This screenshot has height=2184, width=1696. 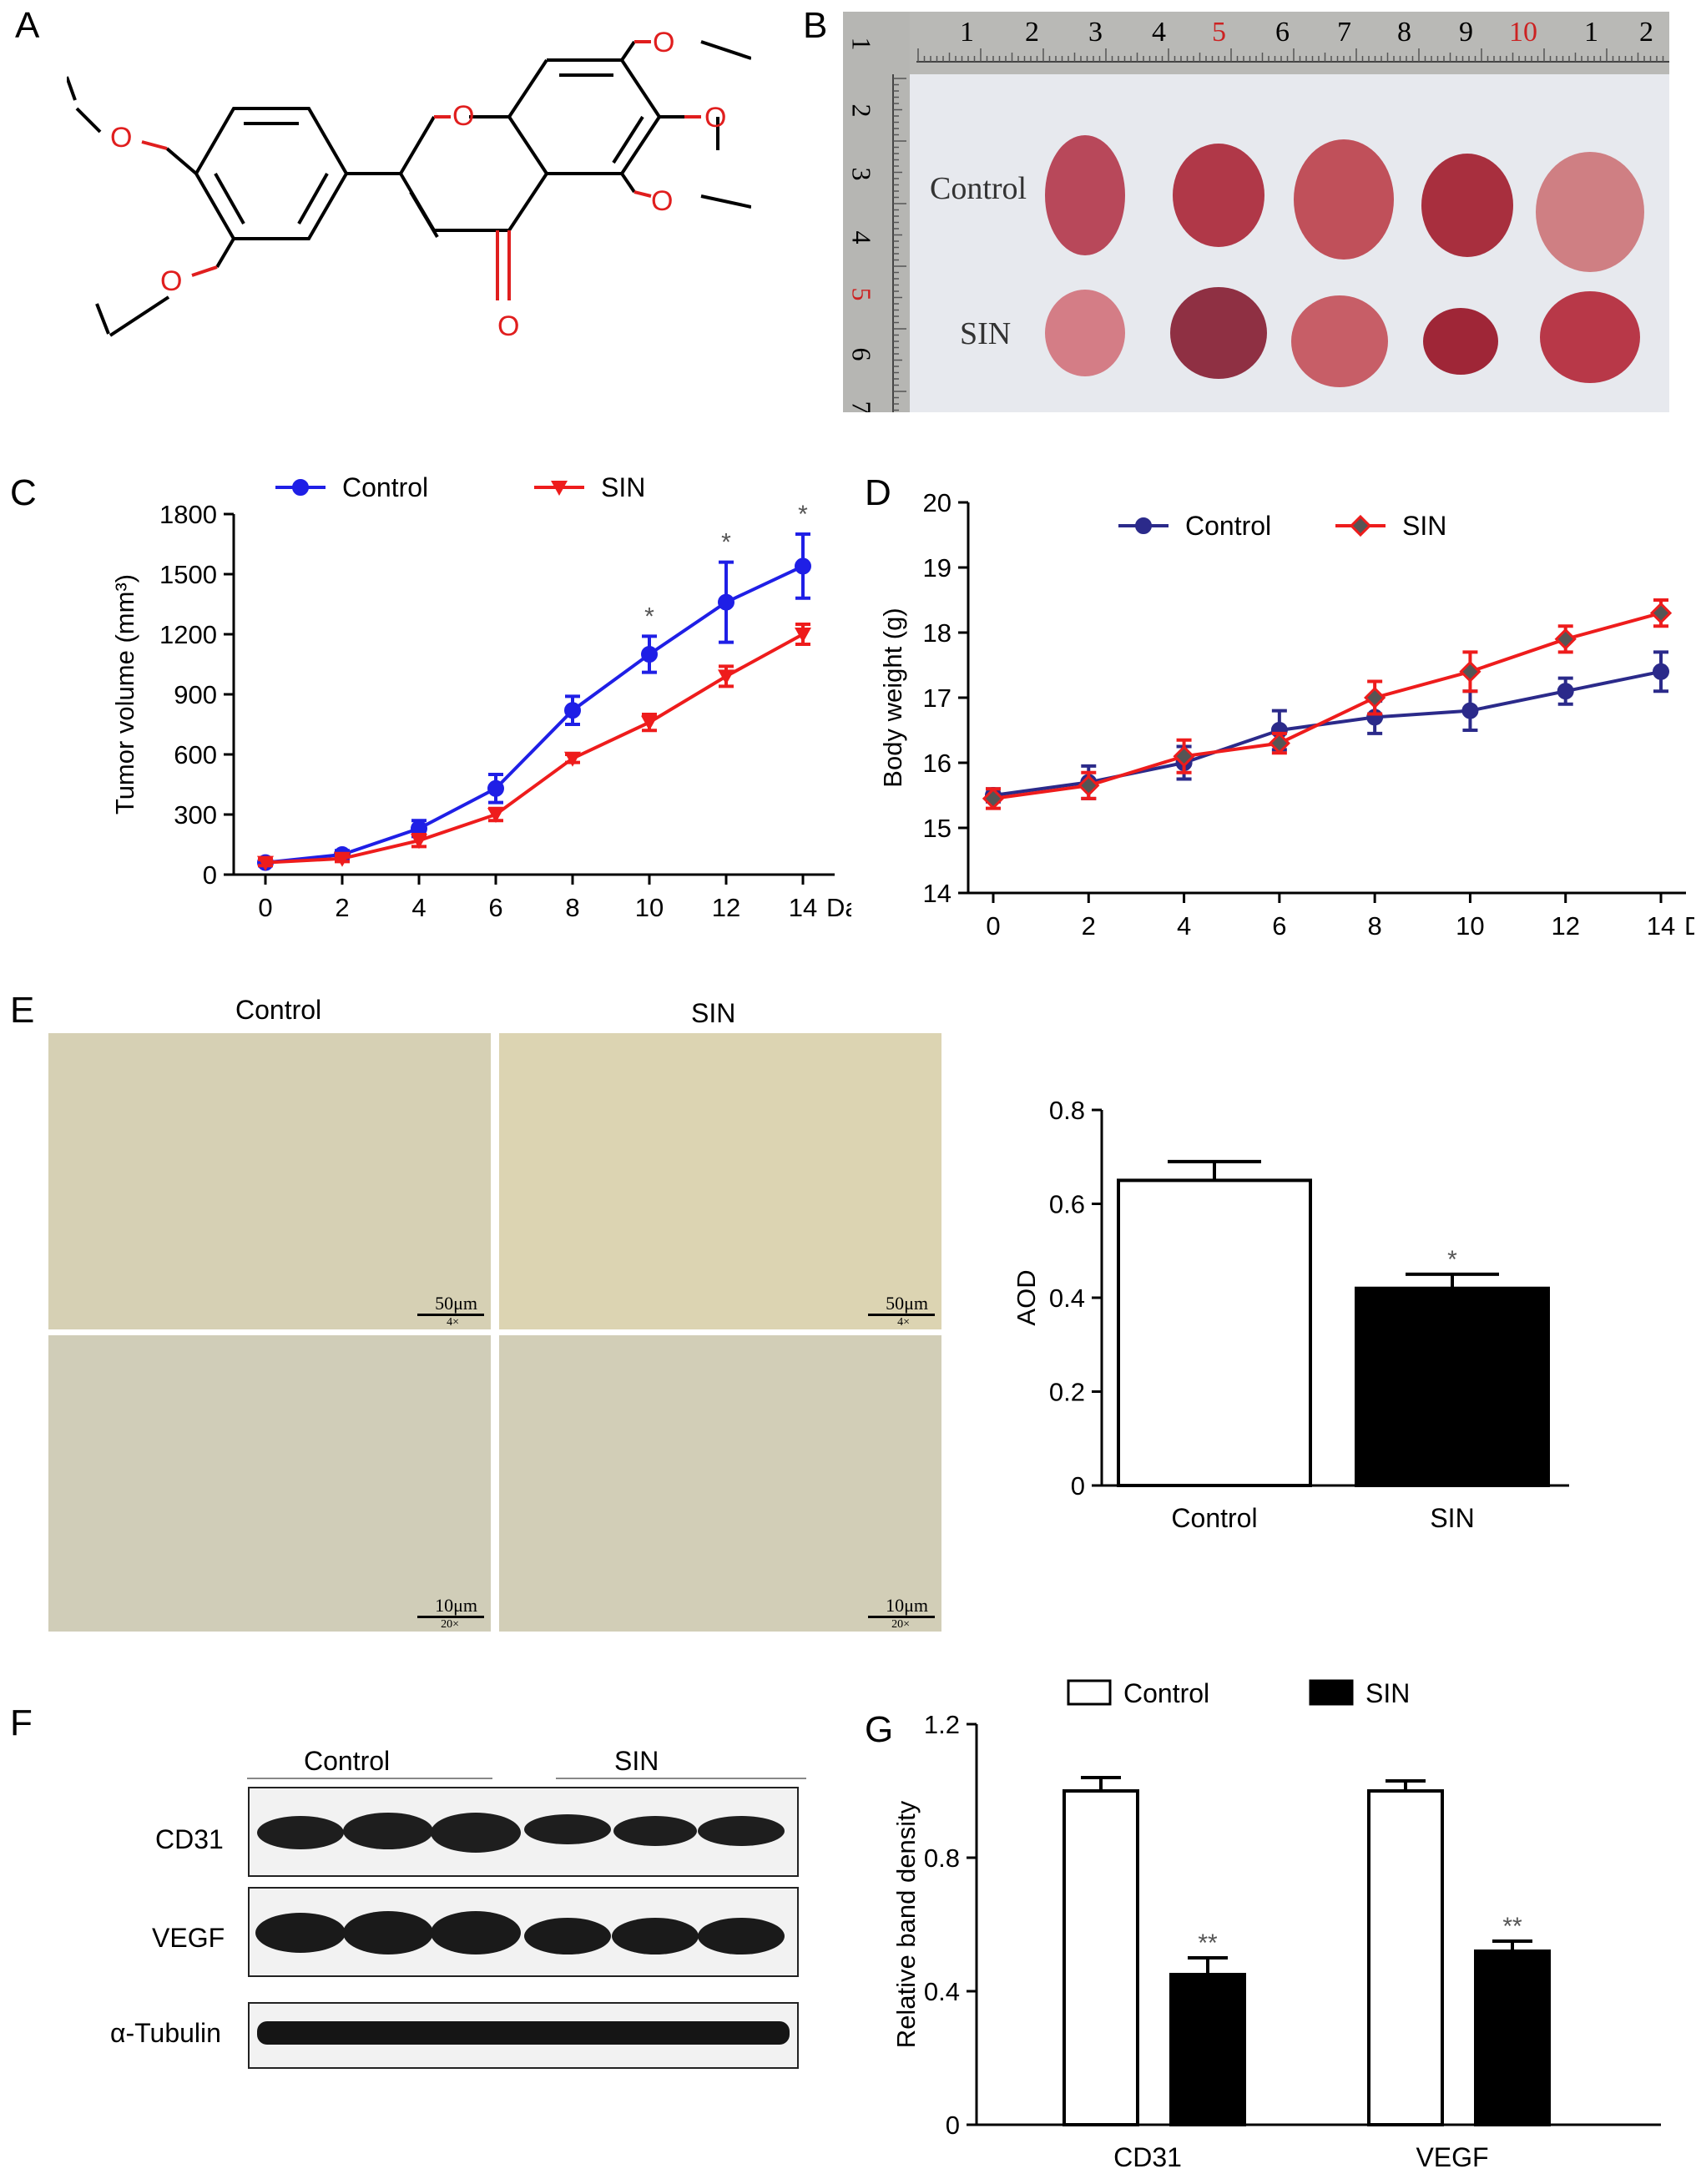 I want to click on x-tick-label: VEGF, so click(x=1452, y=2157).